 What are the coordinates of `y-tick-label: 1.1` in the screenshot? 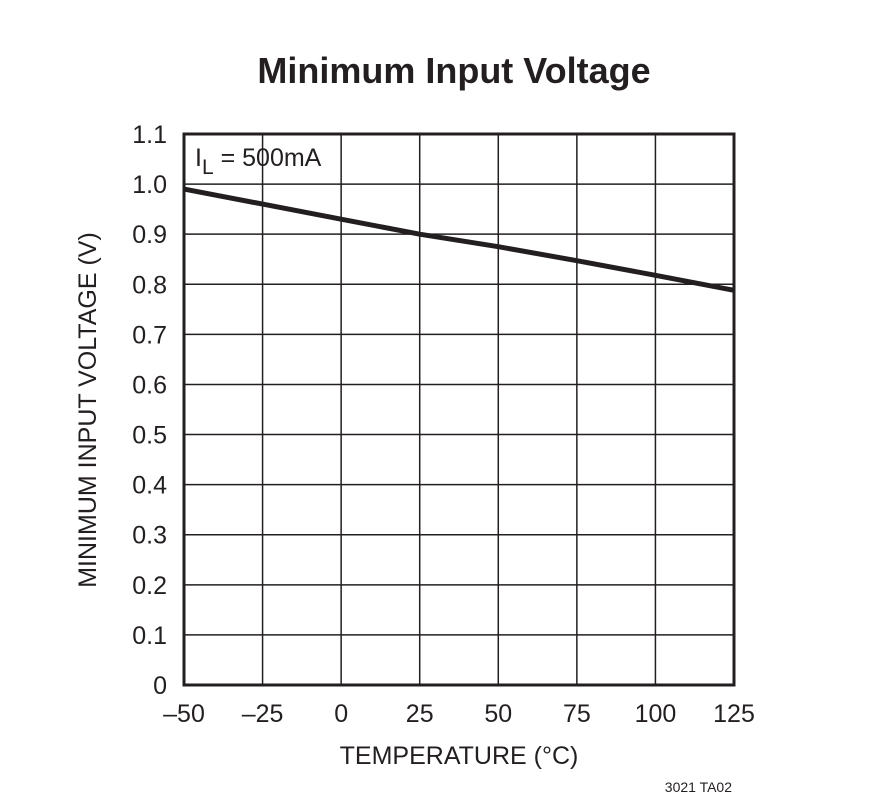 It's located at (149, 135).